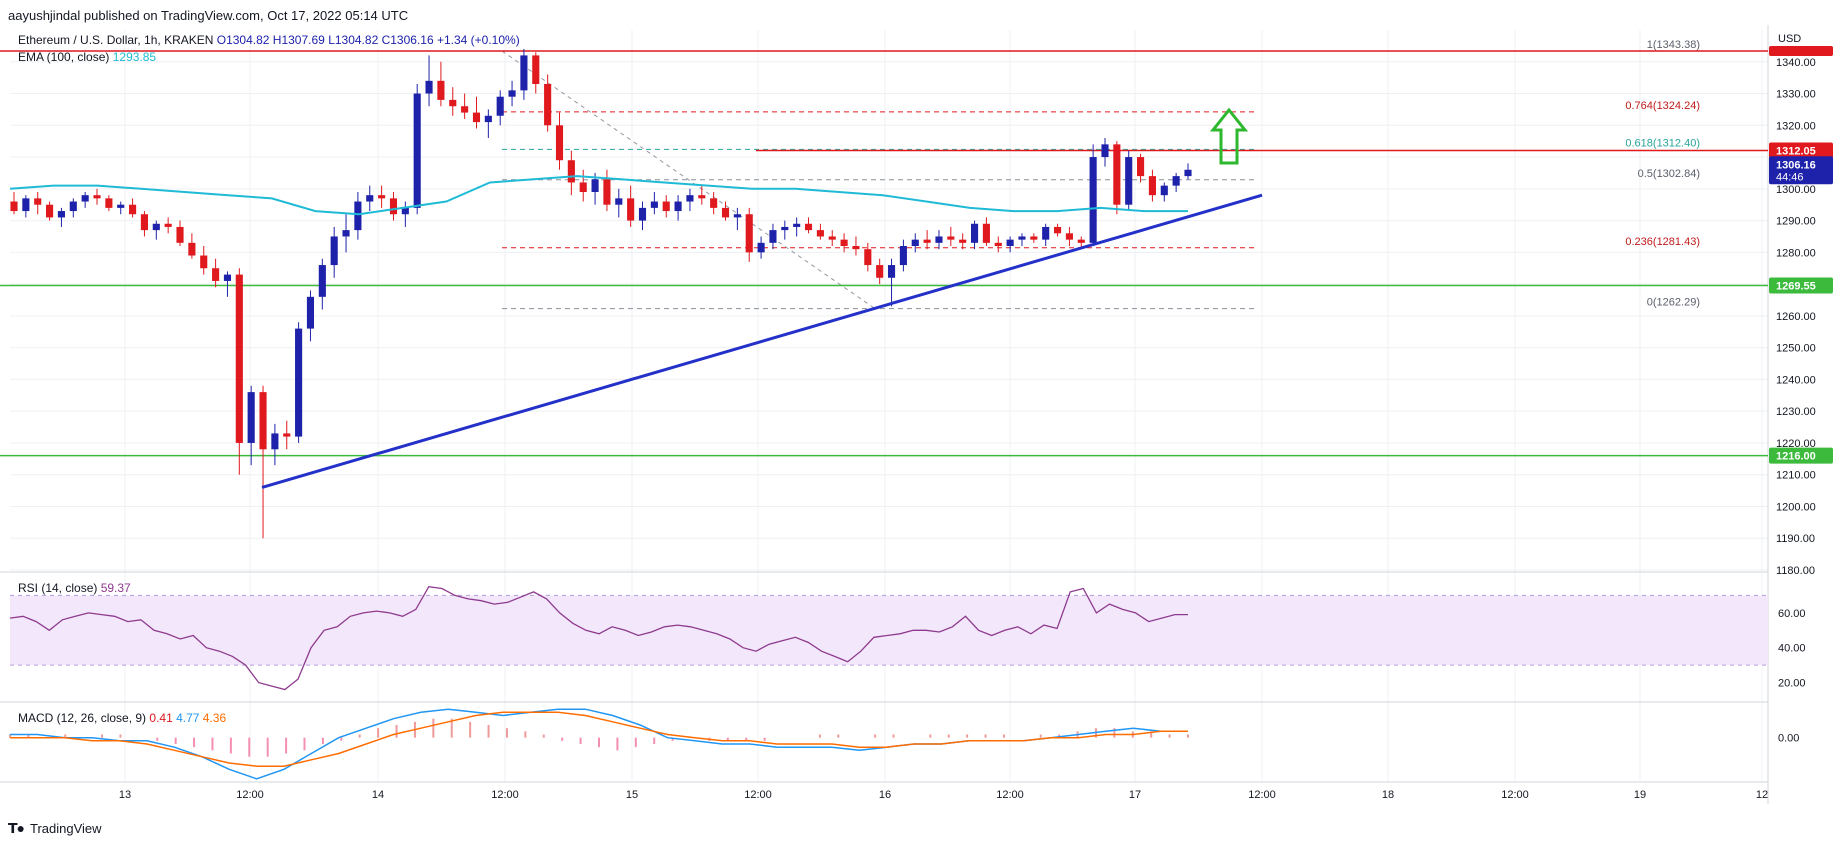 This screenshot has height=845, width=1834. Describe the element at coordinates (1673, 303) in the screenshot. I see `fib-level-label: 0(1262.29)` at that location.